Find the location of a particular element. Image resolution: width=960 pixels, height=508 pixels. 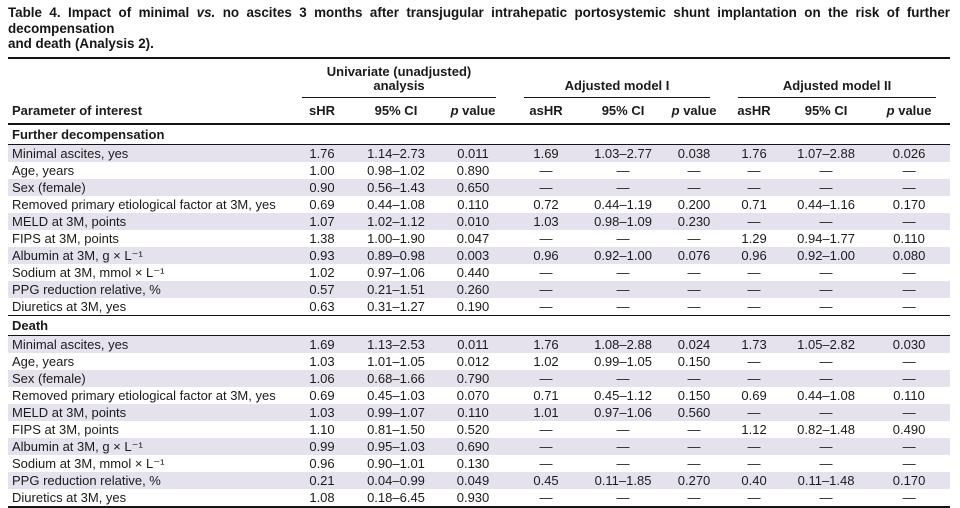

param-cell: MELD at 3M, points is located at coordinates (148, 221).